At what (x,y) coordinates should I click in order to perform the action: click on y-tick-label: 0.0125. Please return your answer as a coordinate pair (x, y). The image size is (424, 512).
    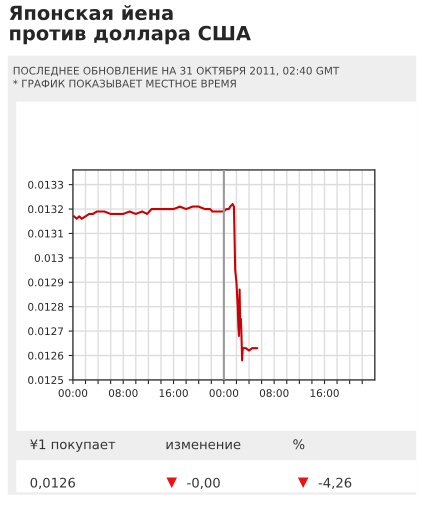
    Looking at the image, I should click on (45, 380).